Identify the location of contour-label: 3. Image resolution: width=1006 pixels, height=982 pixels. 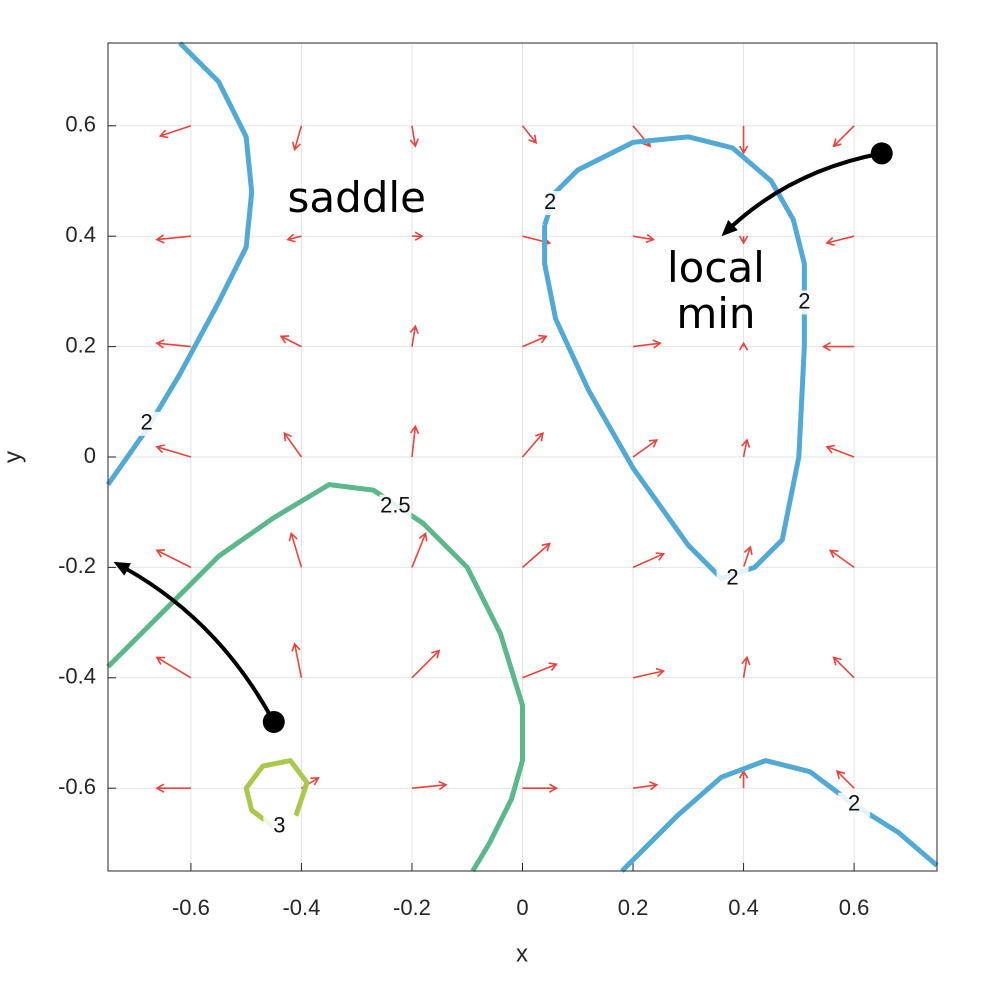
(279, 825).